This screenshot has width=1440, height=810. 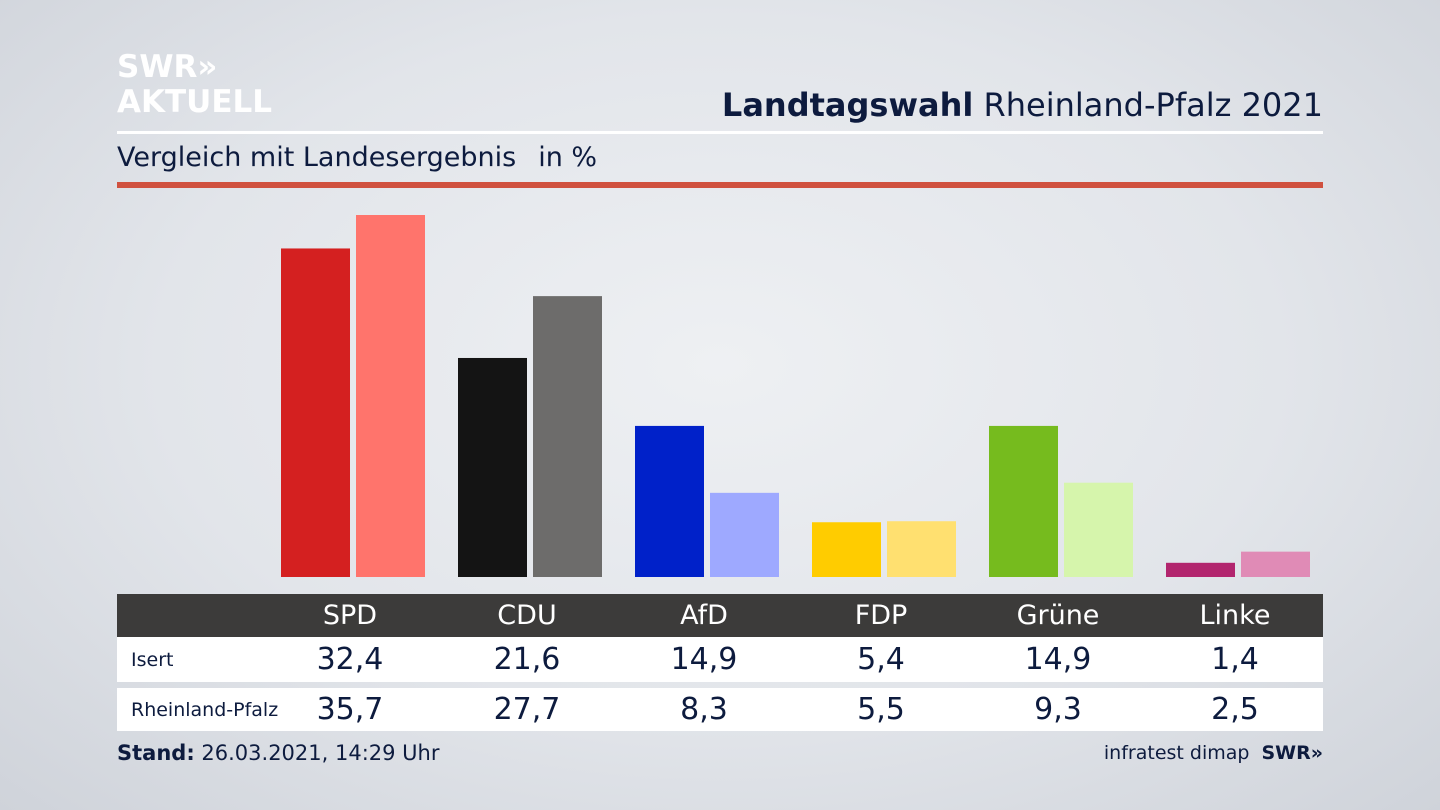 I want to click on column-header: Grüne, so click(x=1058, y=615).